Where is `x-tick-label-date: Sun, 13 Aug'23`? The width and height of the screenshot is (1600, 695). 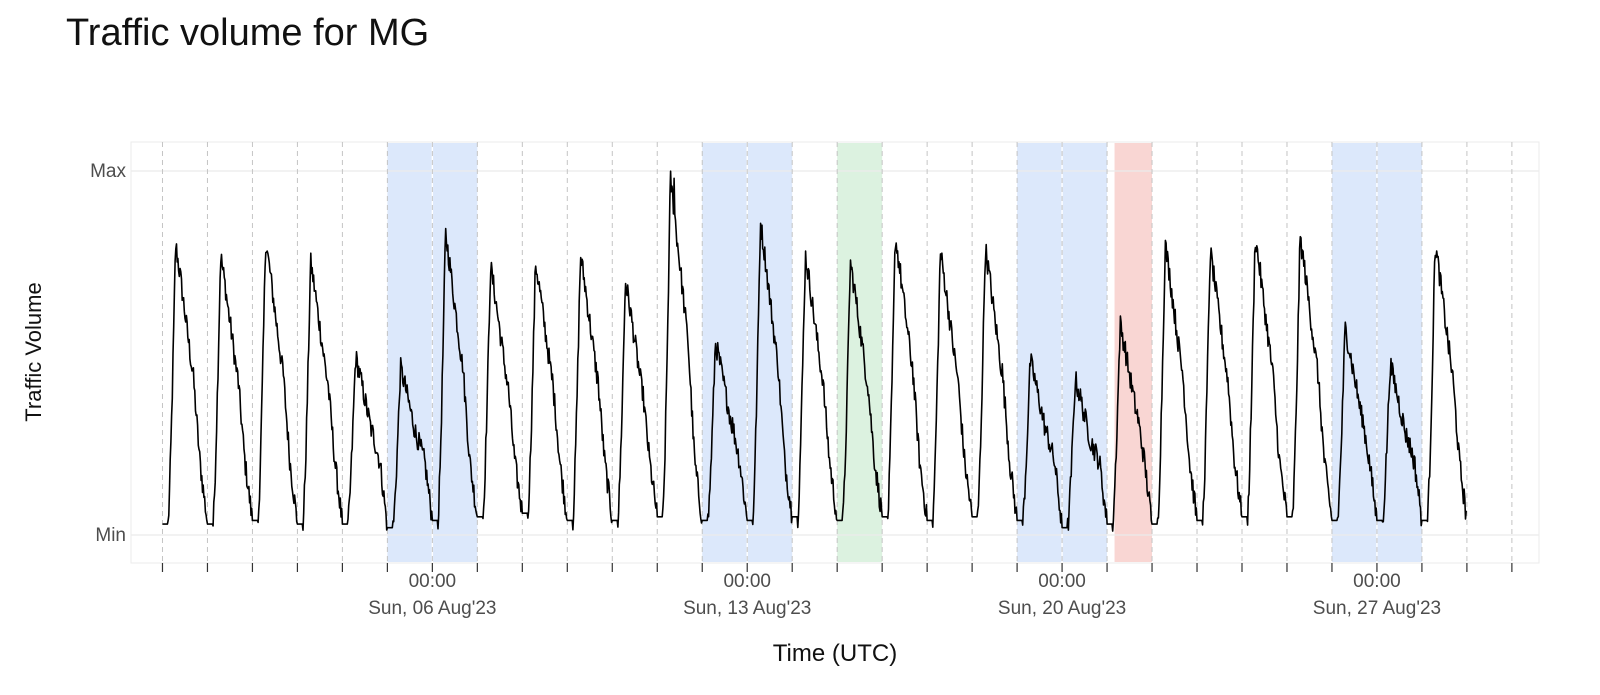 x-tick-label-date: Sun, 13 Aug'23 is located at coordinates (747, 608).